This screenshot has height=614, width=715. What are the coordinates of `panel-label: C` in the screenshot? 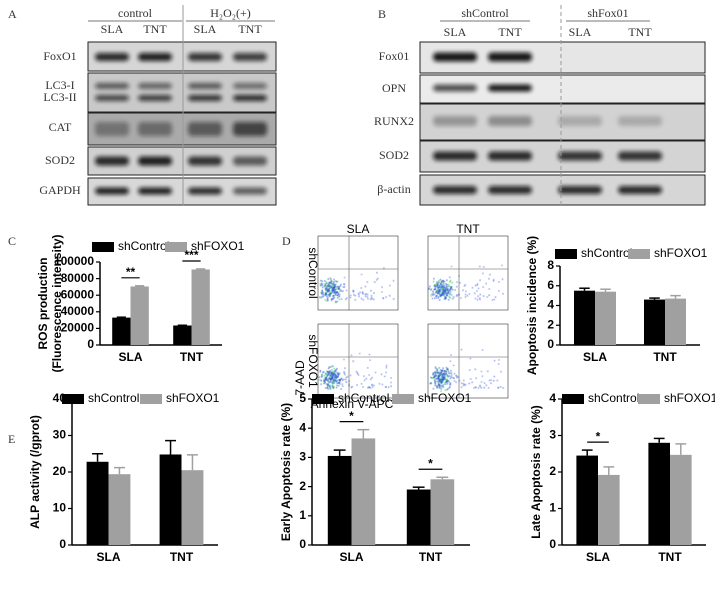 It's located at (12, 241).